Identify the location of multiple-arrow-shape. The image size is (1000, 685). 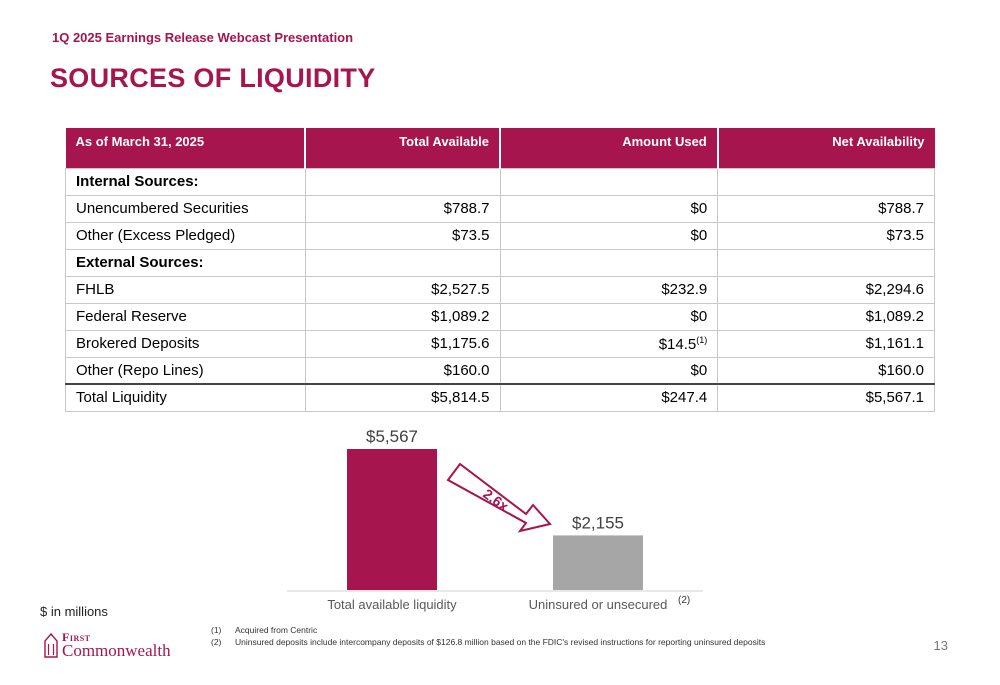
(499, 497).